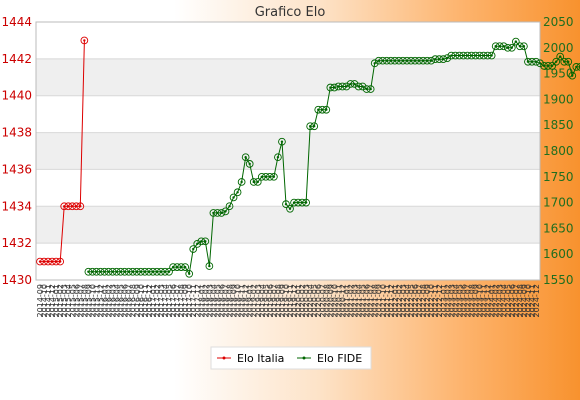  What do you see at coordinates (558, 280) in the screenshot?
I see `right-axis-tick-label: 1550` at bounding box center [558, 280].